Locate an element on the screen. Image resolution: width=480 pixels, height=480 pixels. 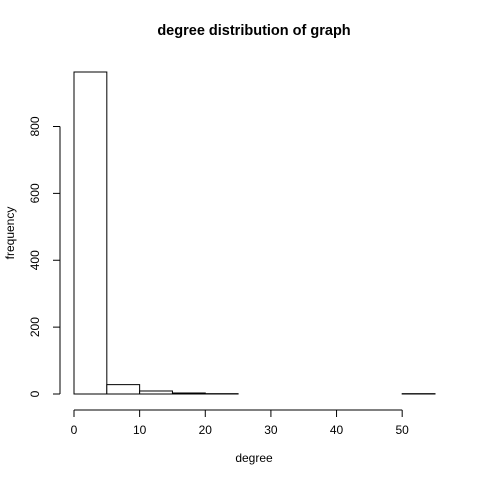
x-axis: 0 10 20 30 40 50 is located at coordinates (240, 423).